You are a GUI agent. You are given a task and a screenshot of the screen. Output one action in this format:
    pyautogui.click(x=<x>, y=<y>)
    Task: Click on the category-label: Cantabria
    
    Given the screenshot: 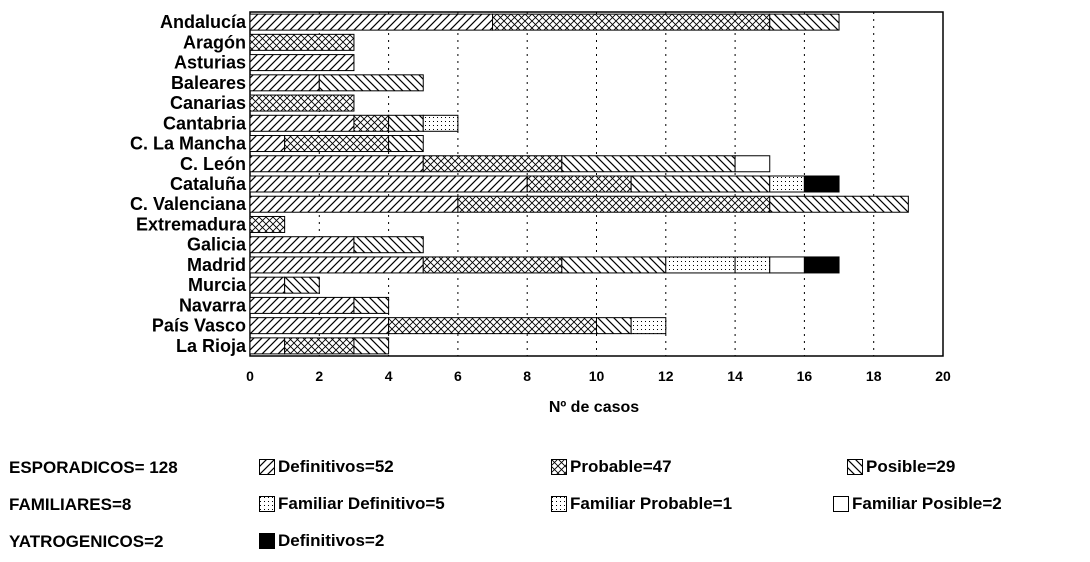 What is the action you would take?
    pyautogui.click(x=205, y=123)
    